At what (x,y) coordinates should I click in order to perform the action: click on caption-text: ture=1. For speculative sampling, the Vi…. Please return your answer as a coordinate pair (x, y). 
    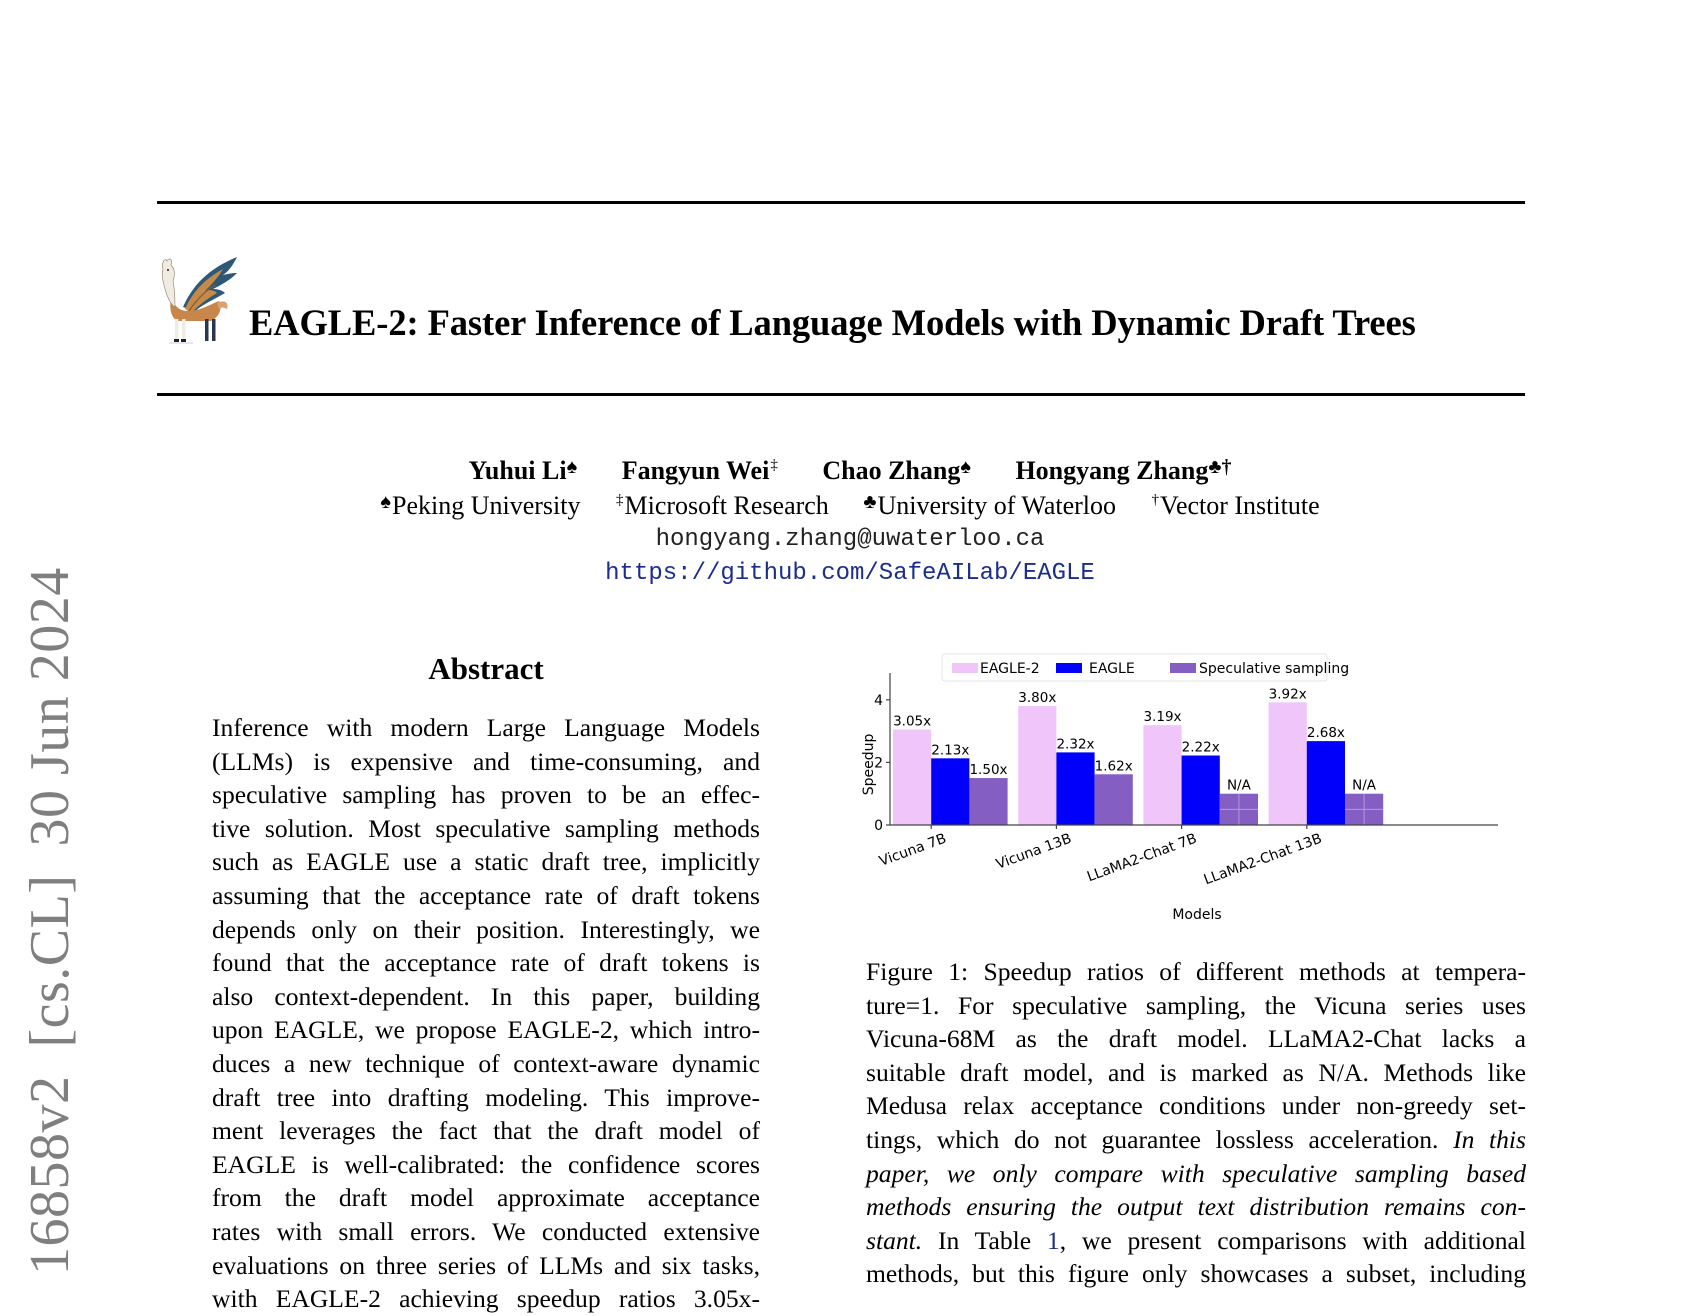
    Looking at the image, I should click on (1196, 1005).